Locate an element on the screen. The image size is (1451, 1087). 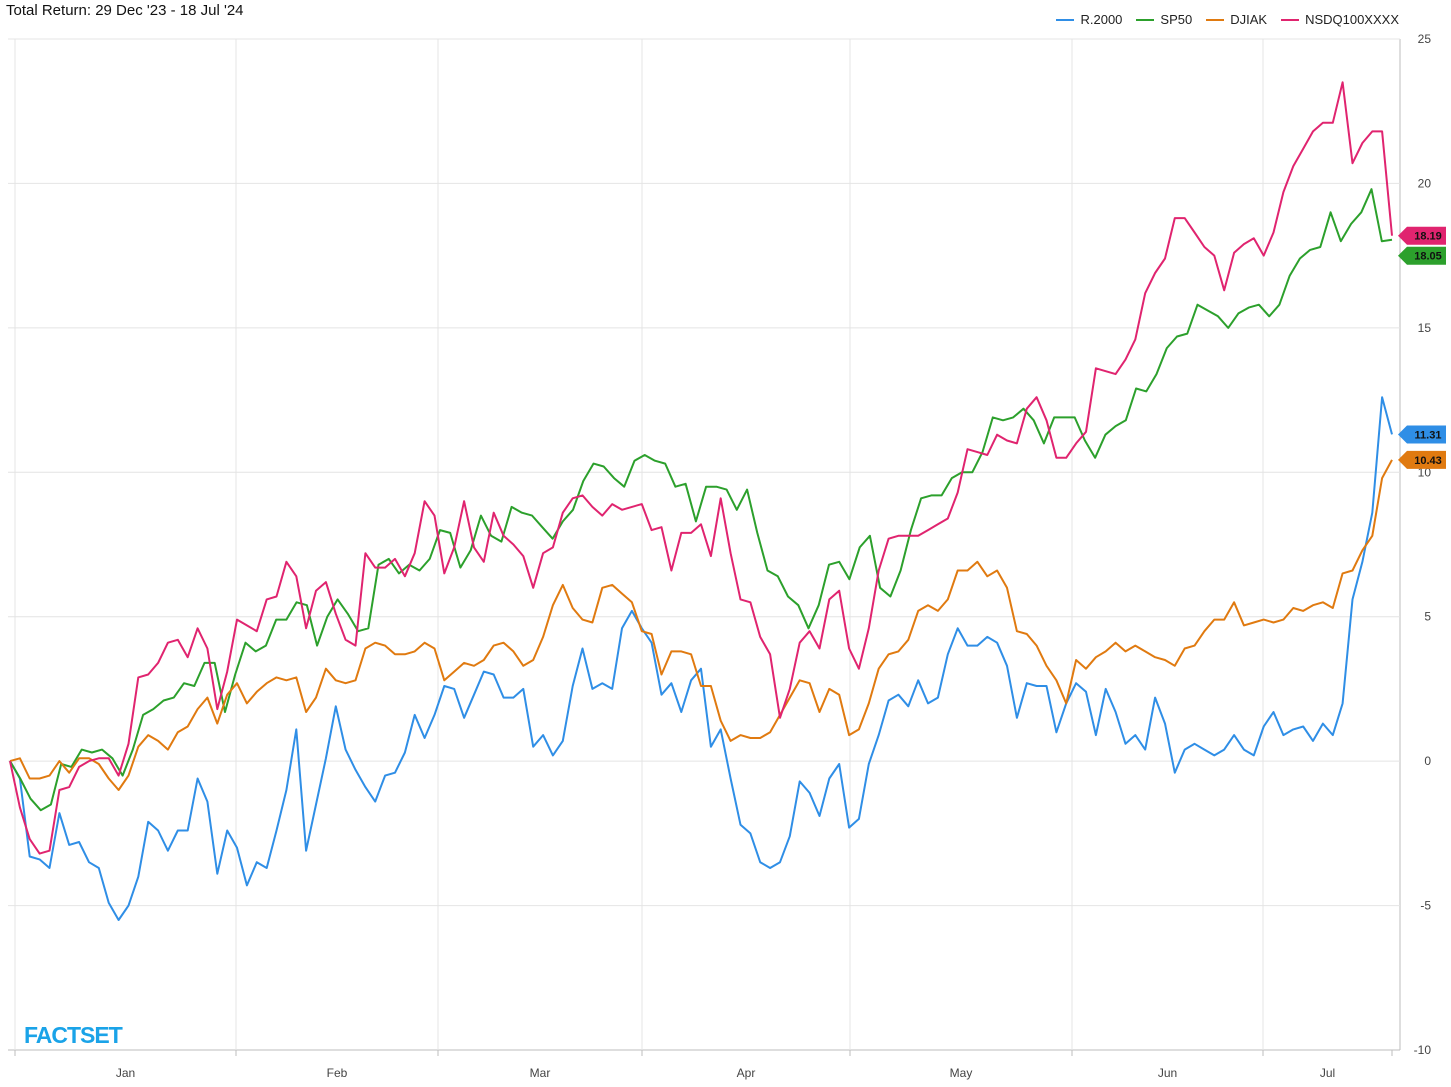
legend-item: R.2000 is located at coordinates (1089, 19).